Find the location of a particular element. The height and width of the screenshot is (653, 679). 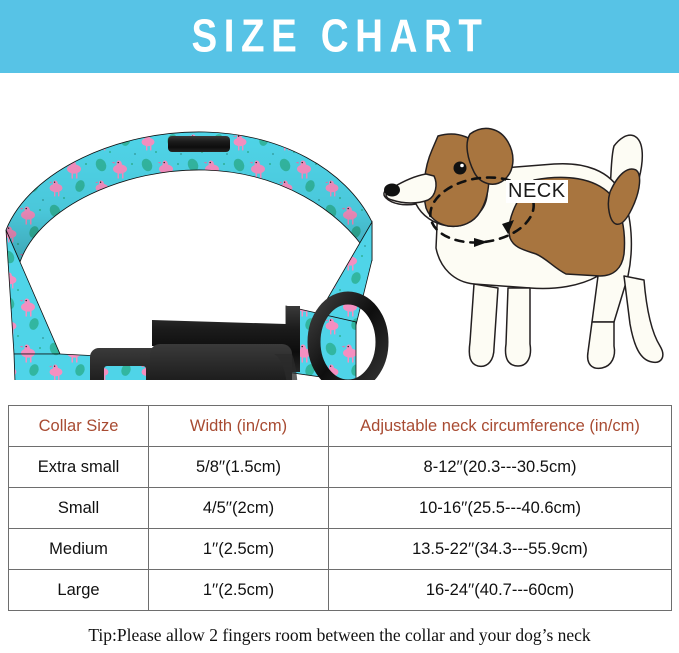

collar-buckle-left is located at coordinates (125, 364).